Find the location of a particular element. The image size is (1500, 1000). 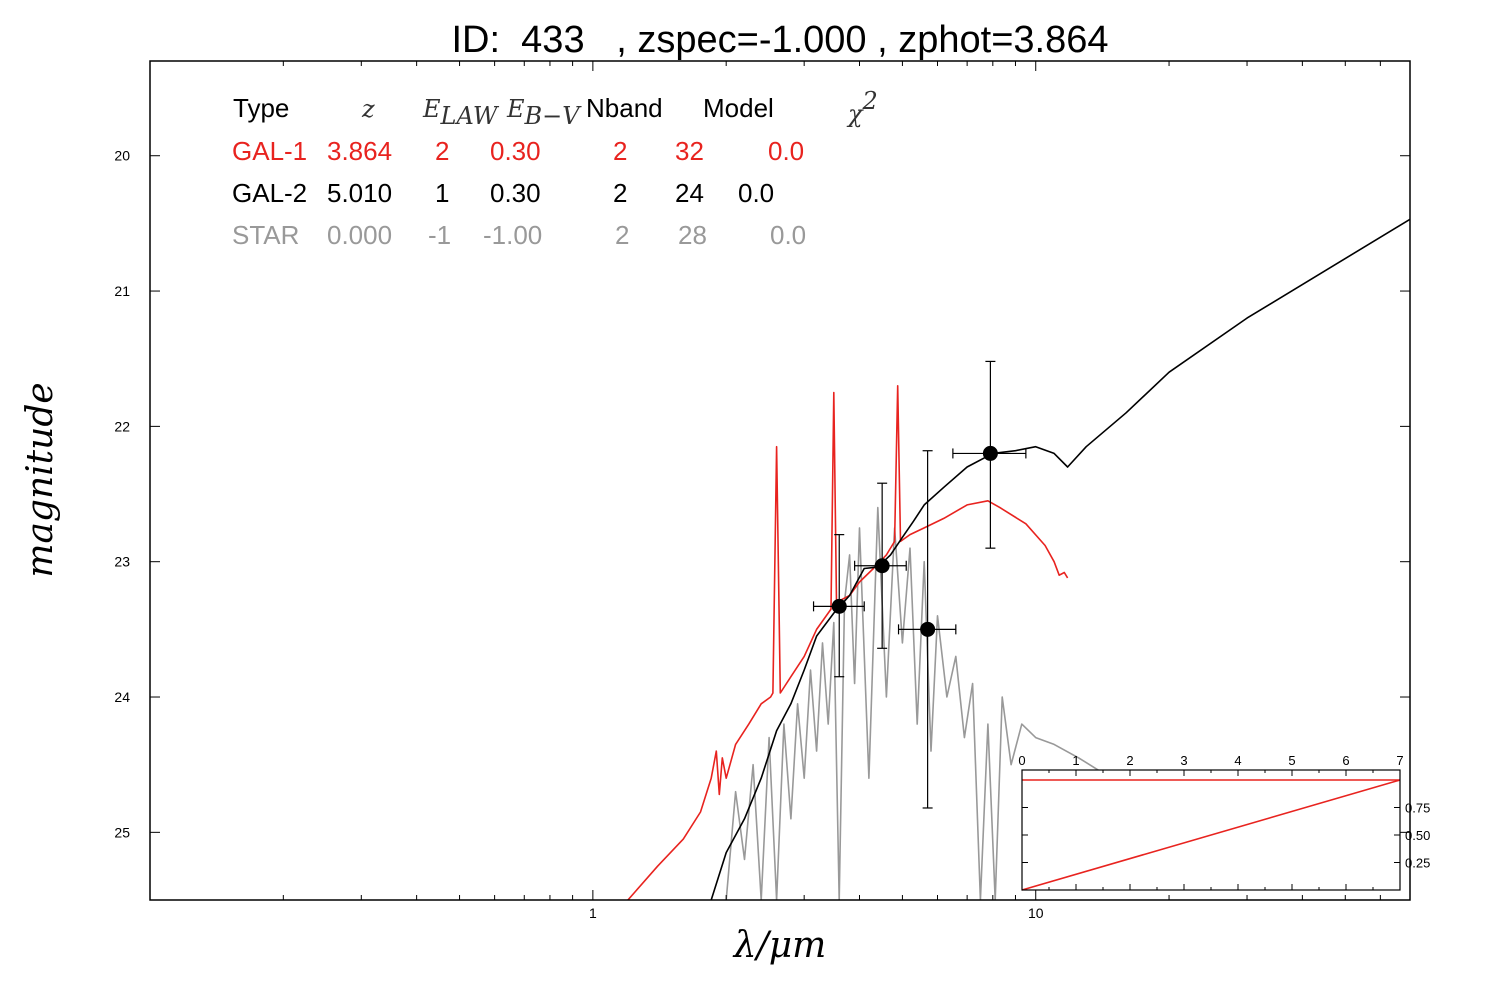

y-tick-label: 20 is located at coordinates (122, 156).